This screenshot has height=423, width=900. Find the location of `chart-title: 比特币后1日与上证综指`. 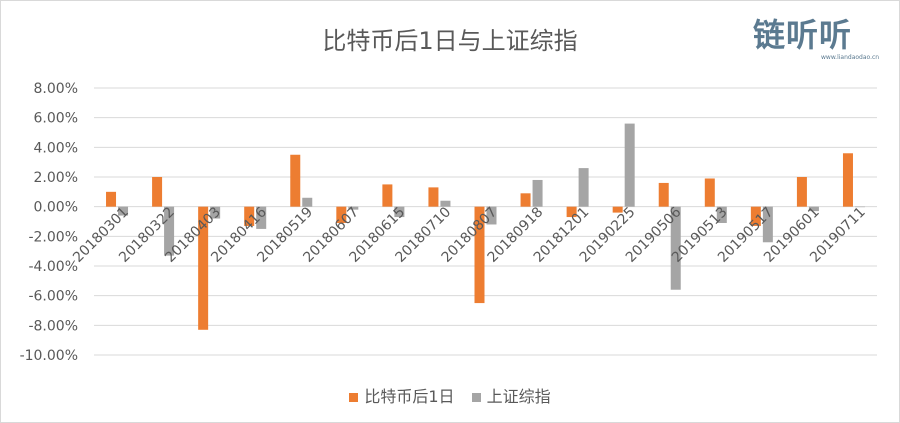

chart-title: 比特币后1日与上证综指 is located at coordinates (450, 41).